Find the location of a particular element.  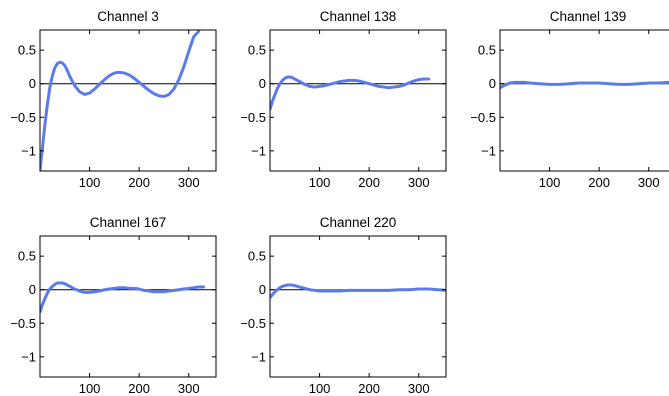

chart-title: Channel 138 is located at coordinates (358, 16).